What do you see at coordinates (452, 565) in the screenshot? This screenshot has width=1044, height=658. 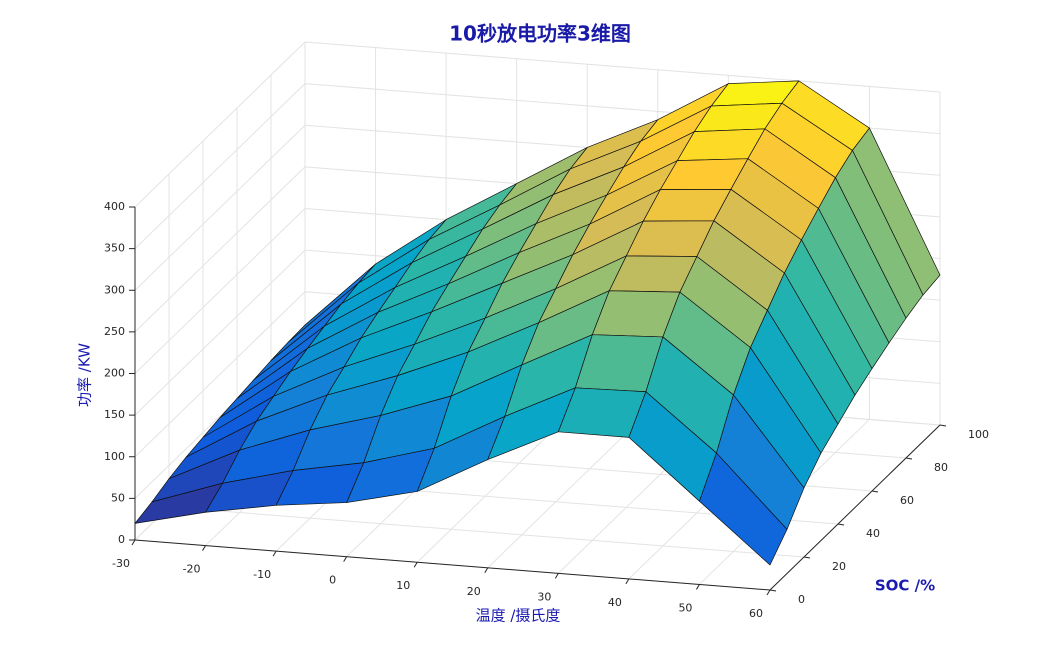 I see `x-axis` at bounding box center [452, 565].